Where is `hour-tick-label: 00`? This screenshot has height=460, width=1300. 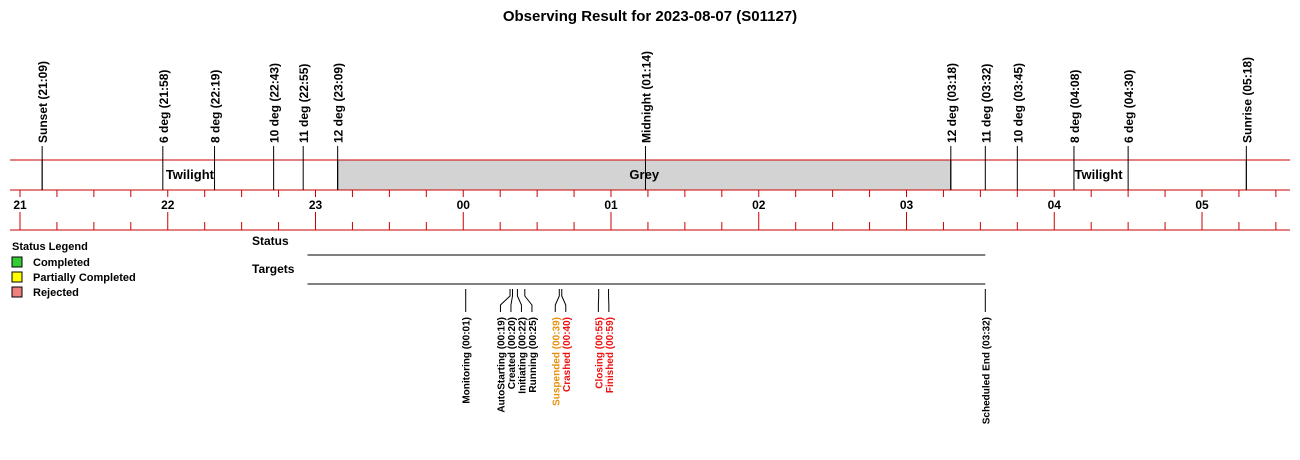 hour-tick-label: 00 is located at coordinates (464, 205).